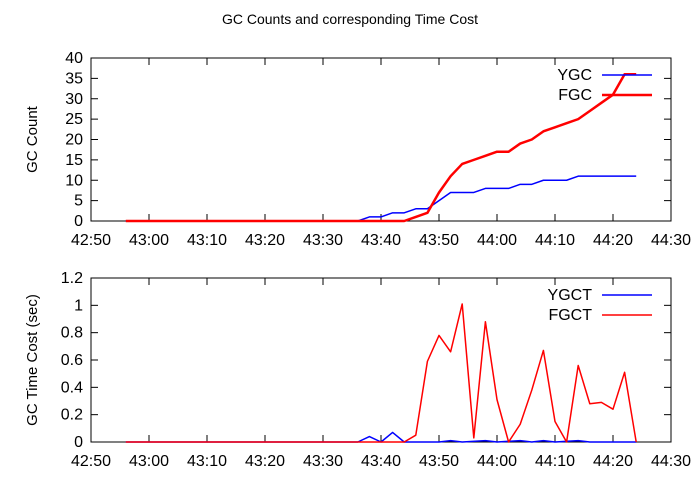  I want to click on y-axis-label: GC Time Cost (sec), so click(32, 360).